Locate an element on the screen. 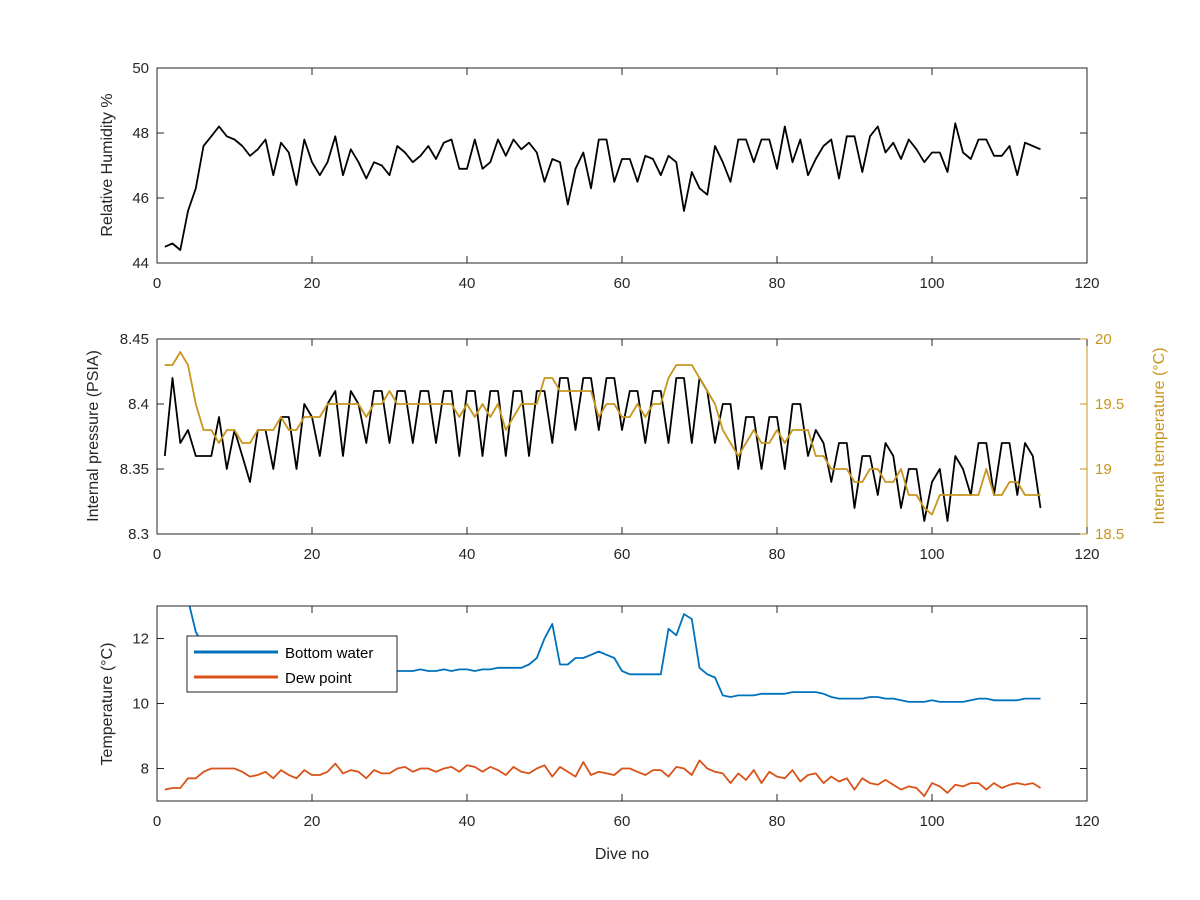 This screenshot has height=900, width=1200. humidity-plot-area is located at coordinates (602, 186).